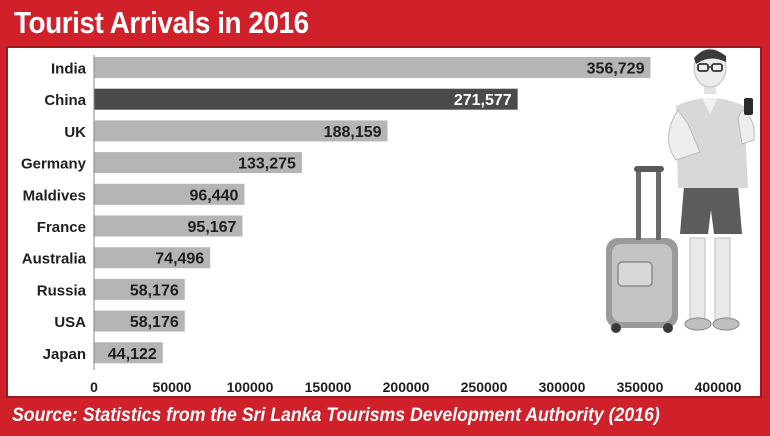  What do you see at coordinates (214, 195) in the screenshot?
I see `data-label: 96,440` at bounding box center [214, 195].